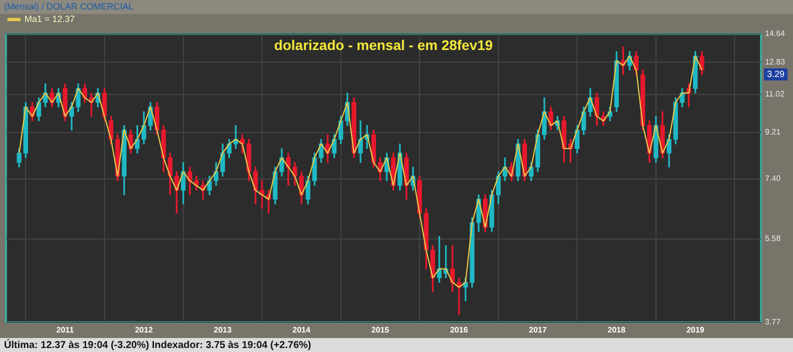 Image resolution: width=793 pixels, height=352 pixels. I want to click on legend-label: Ma1 = 12.37, so click(49, 19).